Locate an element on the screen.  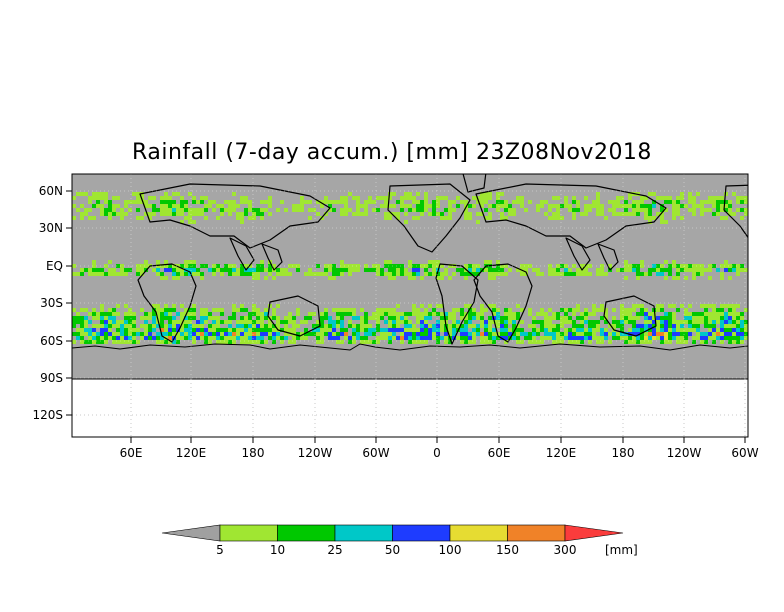
y-tick-label: 30S is located at coordinates (51, 303).